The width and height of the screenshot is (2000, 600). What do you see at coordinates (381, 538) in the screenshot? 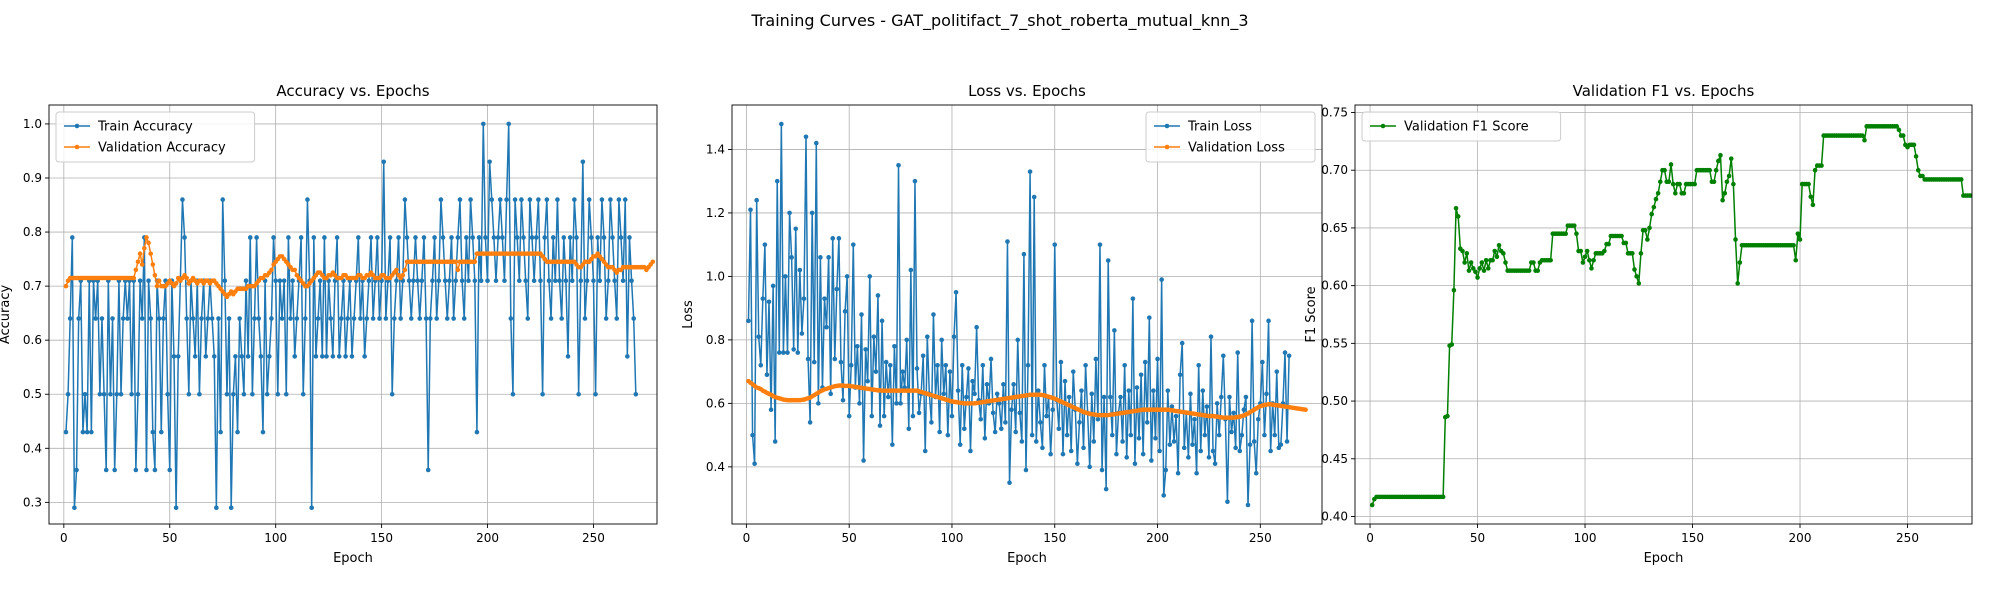
I see `x-tick-label: 150` at bounding box center [381, 538].